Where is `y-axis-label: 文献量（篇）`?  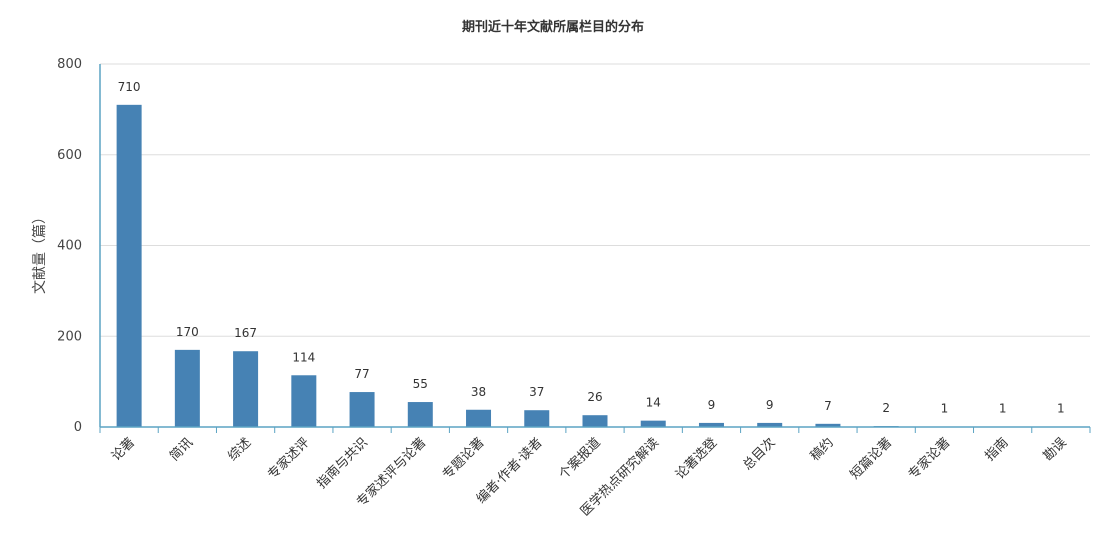 y-axis-label: 文献量（篇） is located at coordinates (40, 252).